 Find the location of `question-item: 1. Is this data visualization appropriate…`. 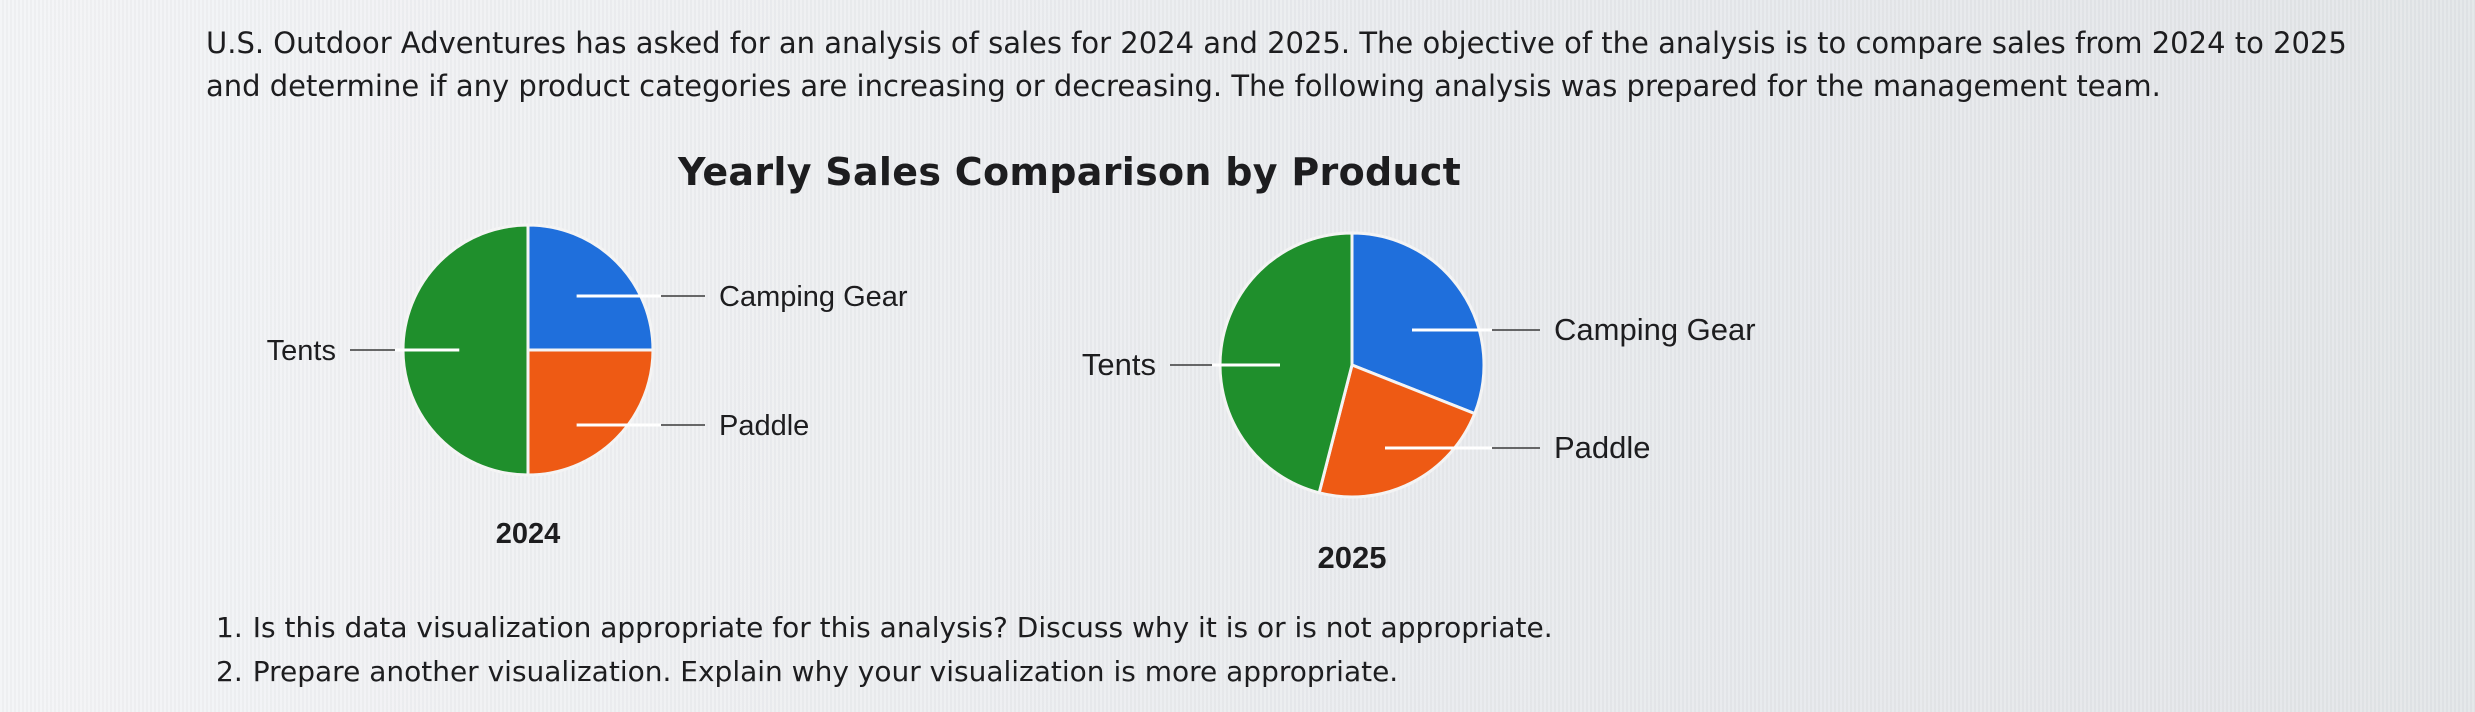

question-item: 1. Is this data visualization appropriate… is located at coordinates (884, 628).